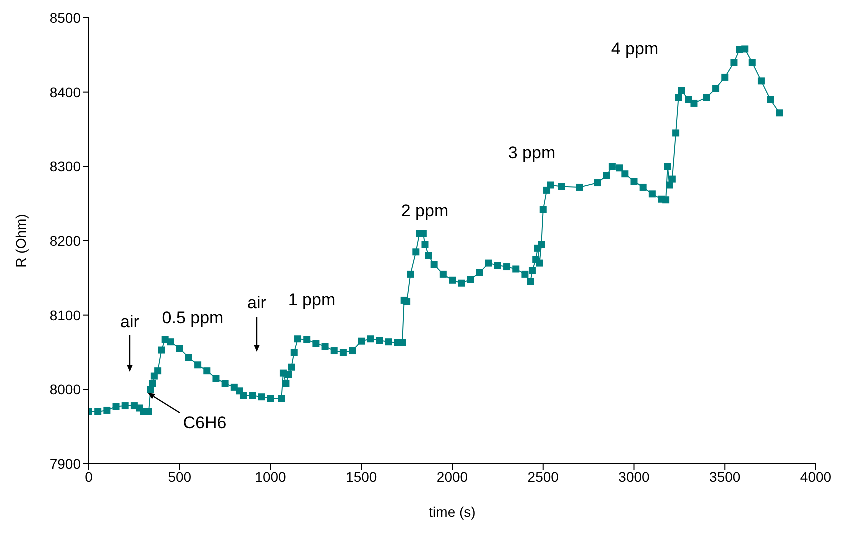  I want to click on y-tick-label: 8200, so click(66, 240).